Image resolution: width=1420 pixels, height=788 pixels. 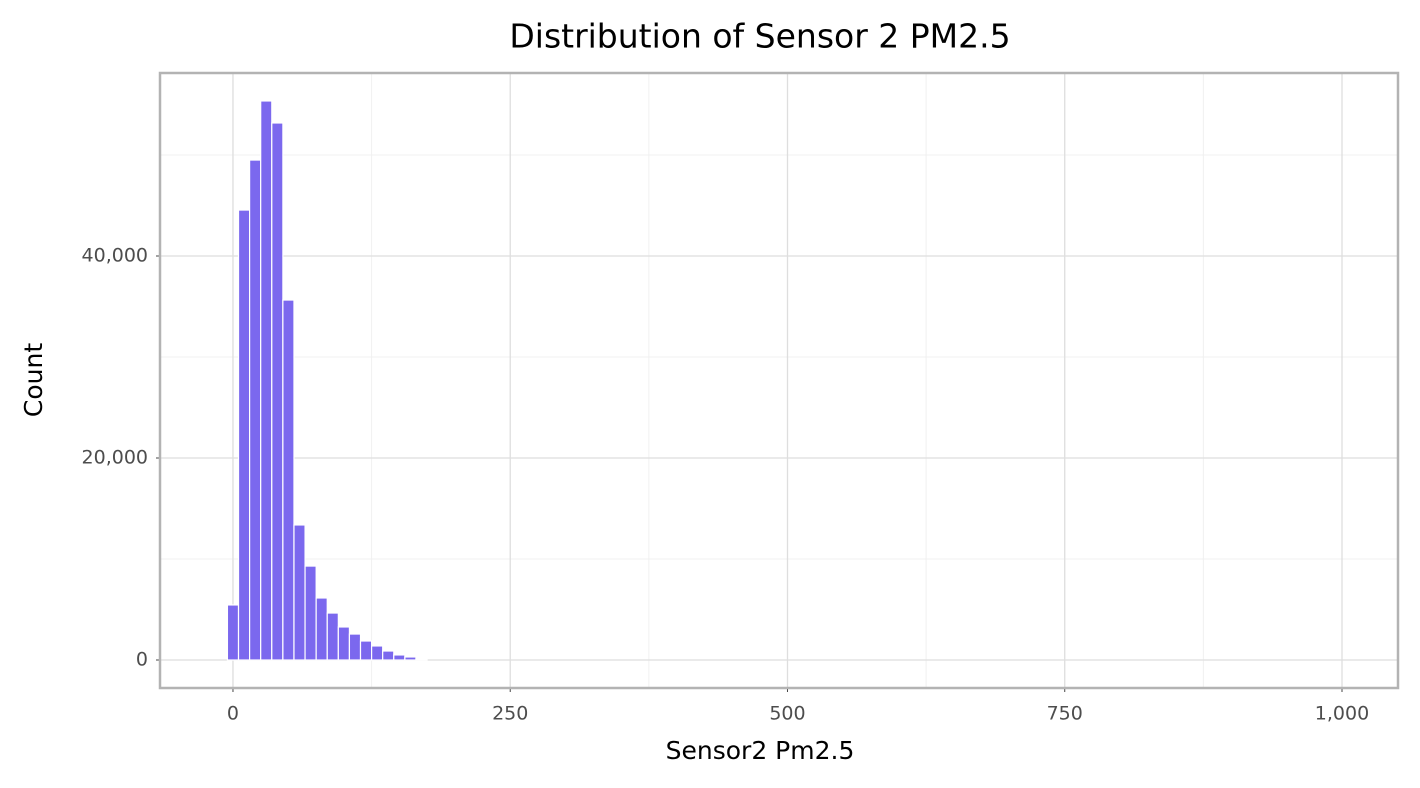 What do you see at coordinates (1342, 714) in the screenshot?
I see `x-tick-label: 1,000` at bounding box center [1342, 714].